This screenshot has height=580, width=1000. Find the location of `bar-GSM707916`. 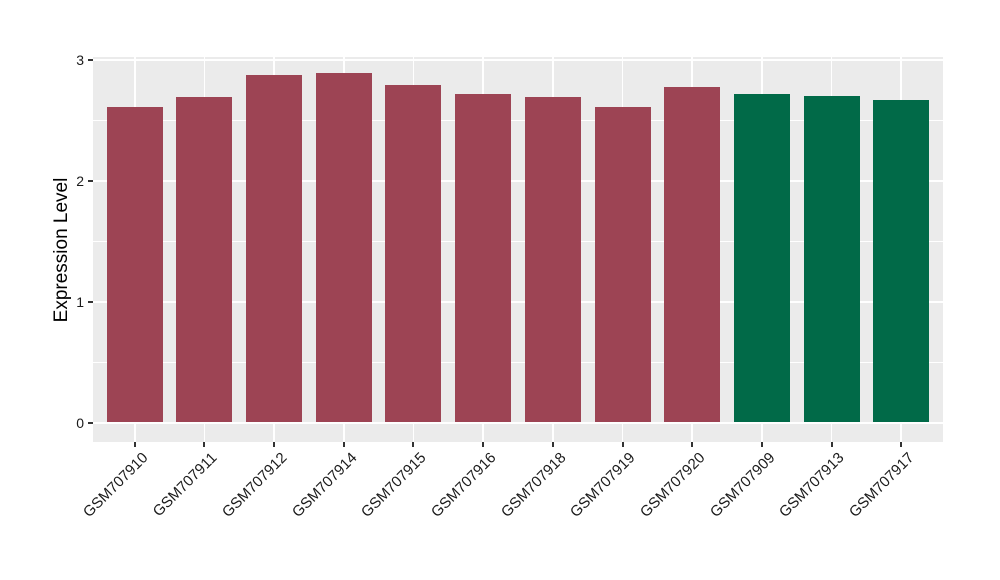

bar-GSM707916 is located at coordinates (483, 258).